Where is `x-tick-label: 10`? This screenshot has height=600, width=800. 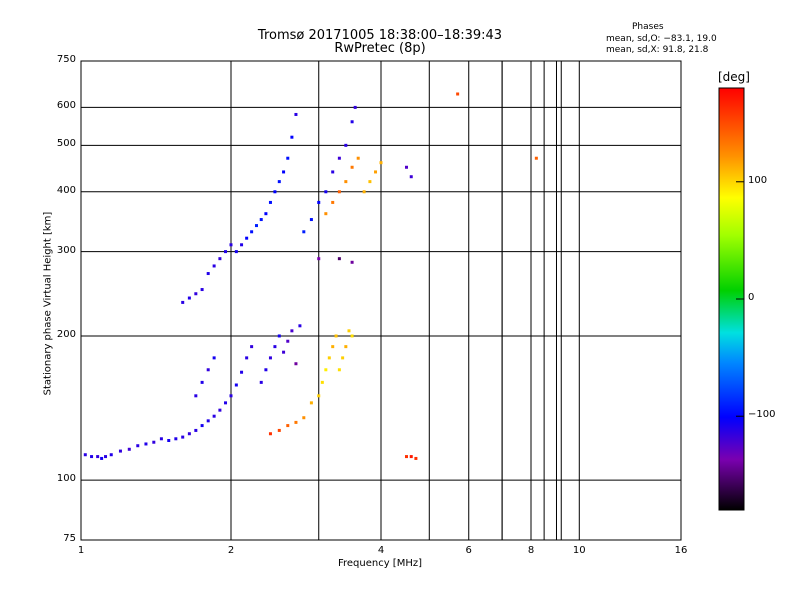 x-tick-label: 10 is located at coordinates (579, 550).